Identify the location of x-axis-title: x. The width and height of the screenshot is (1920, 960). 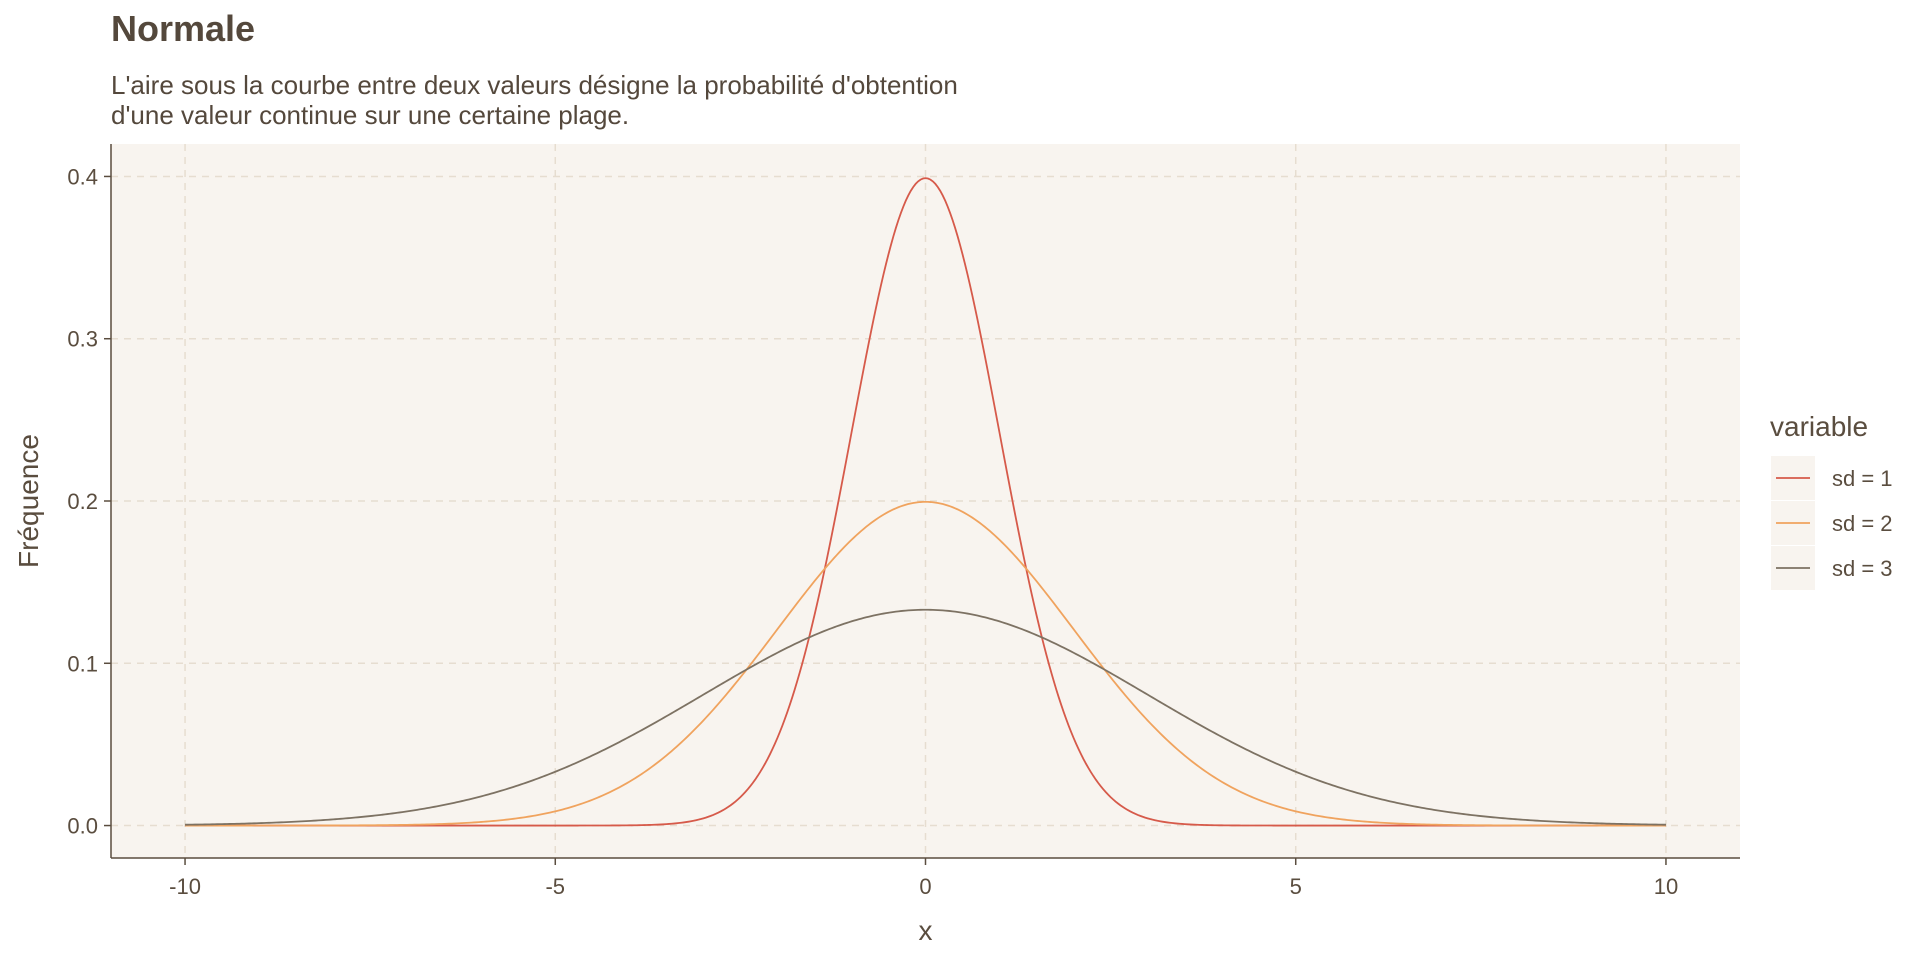
(926, 930).